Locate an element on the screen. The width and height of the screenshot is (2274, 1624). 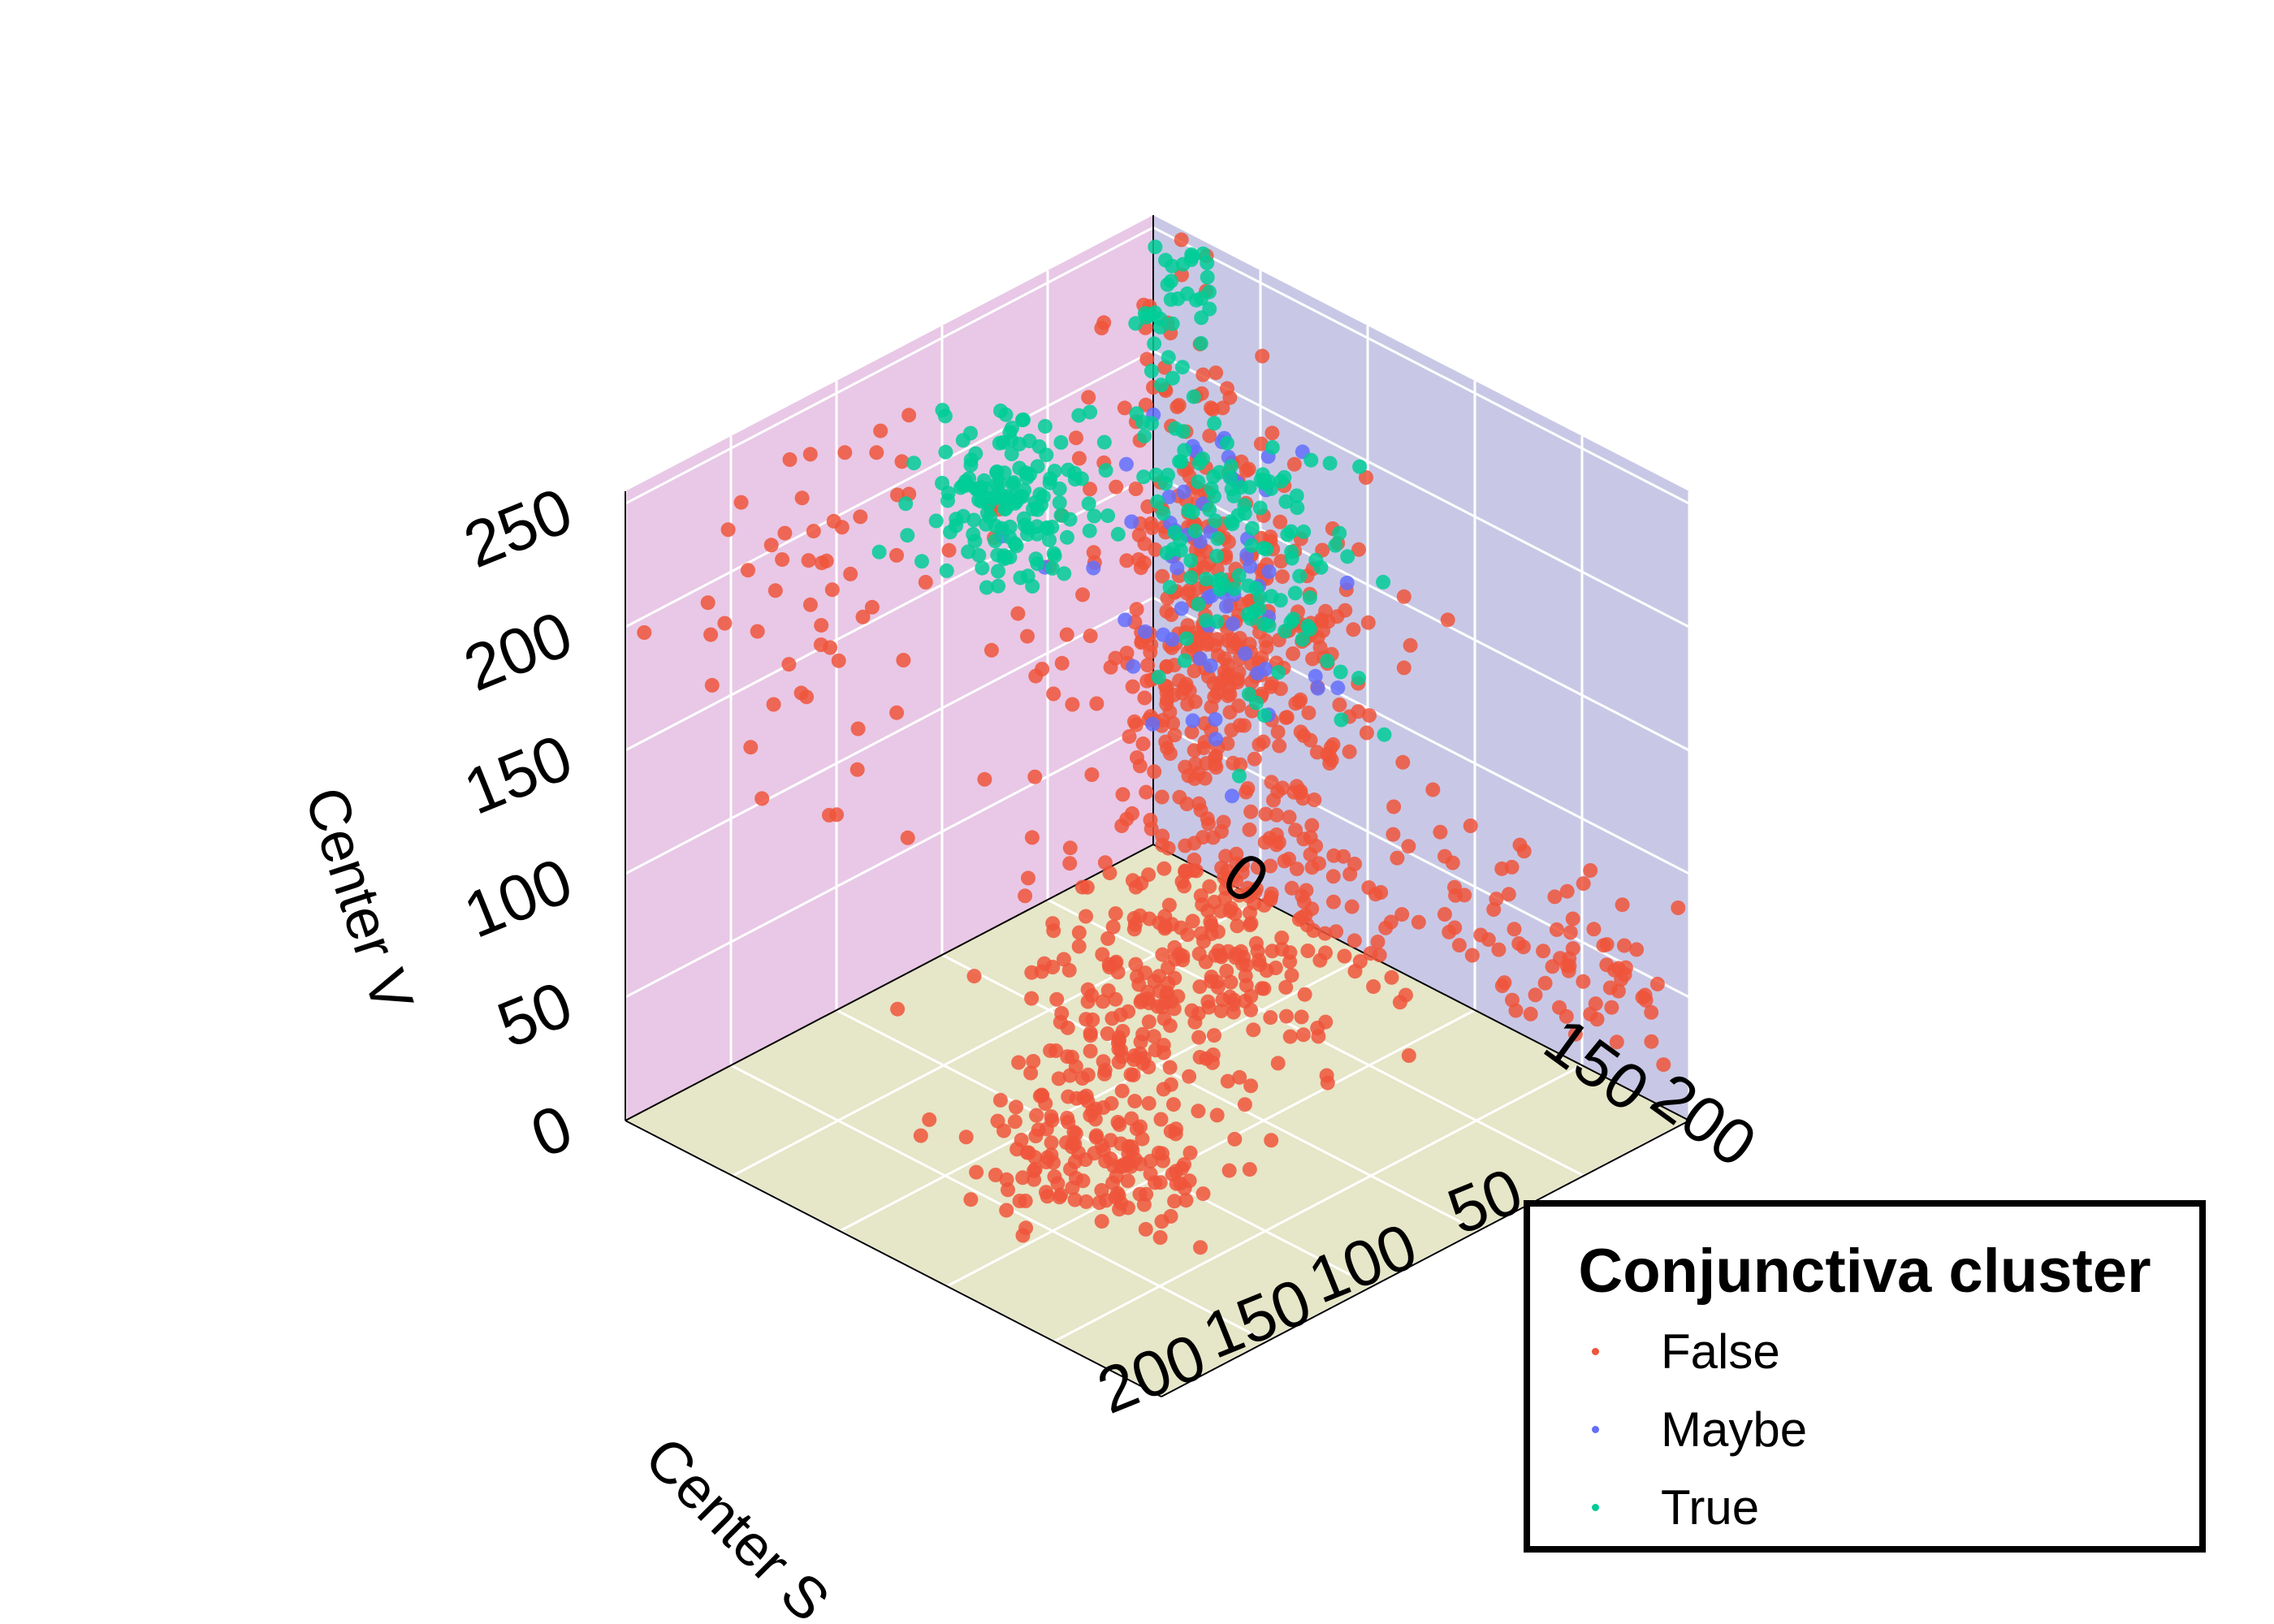
legend-marker-maybe is located at coordinates (1595, 1429).